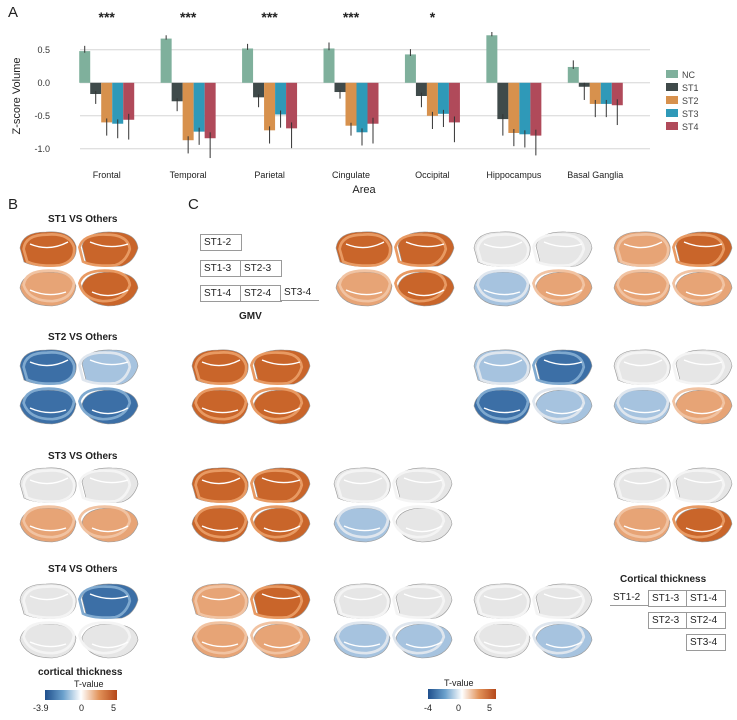 The width and height of the screenshot is (737, 720). I want to click on b-colorbar-max: 5, so click(114, 708).